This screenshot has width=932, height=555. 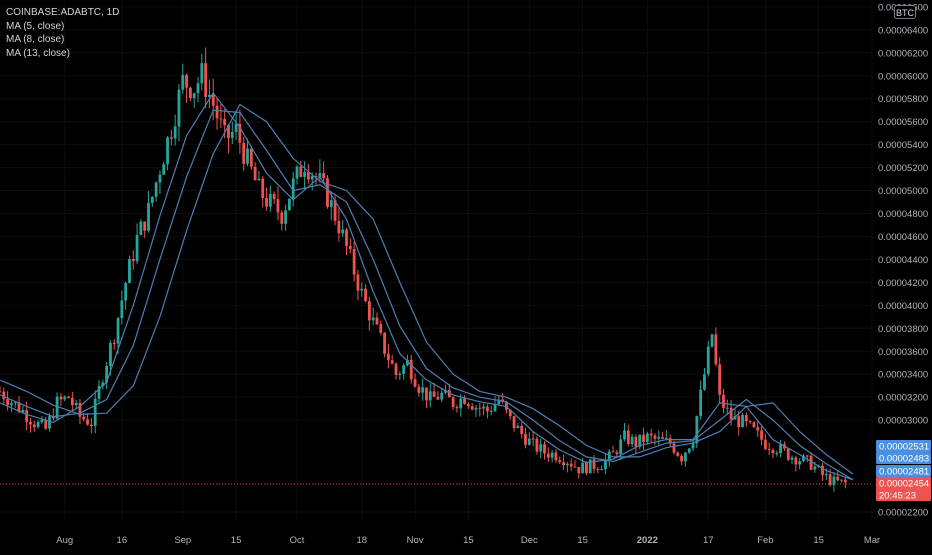 I want to click on time-axis: Aug 16 Sep 15 Oct 18 Nov 15 Dec 15 2022 17 Feb 15 Mar, so click(x=468, y=540).